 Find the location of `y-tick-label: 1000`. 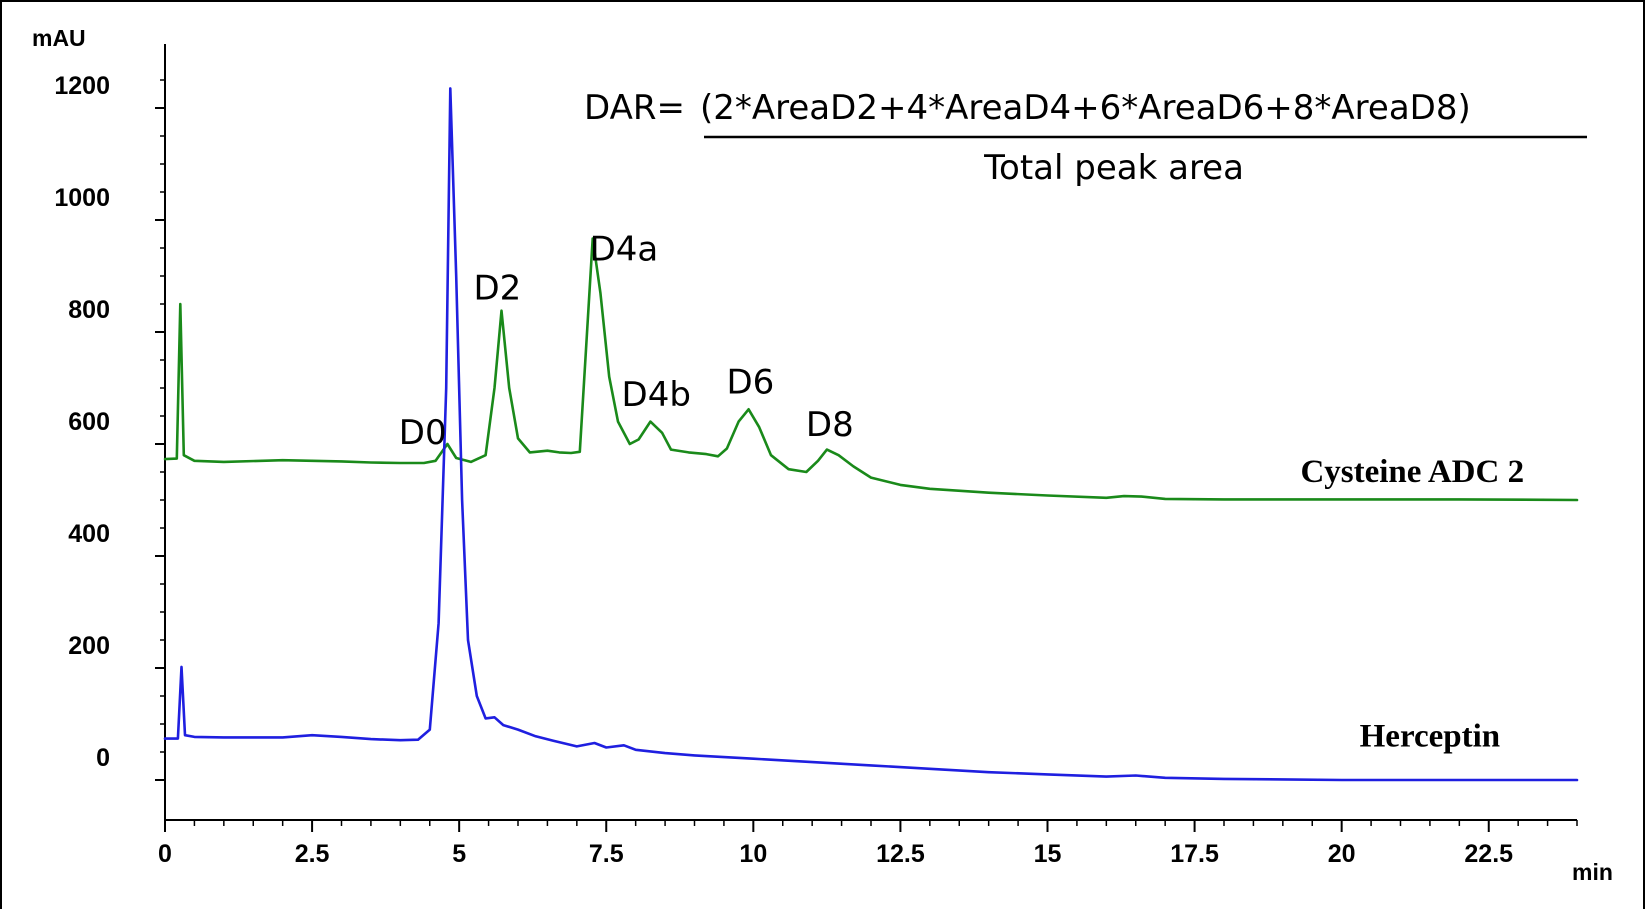

y-tick-label: 1000 is located at coordinates (82, 198).